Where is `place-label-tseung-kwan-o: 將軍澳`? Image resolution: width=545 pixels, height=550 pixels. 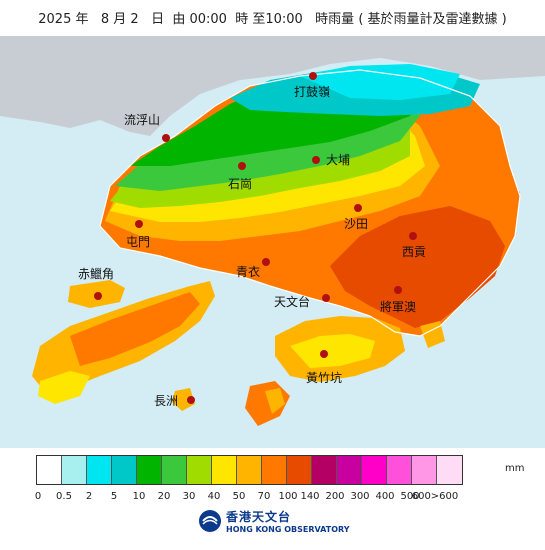
place-label-tseung-kwan-o: 將軍澳 is located at coordinates (398, 306).